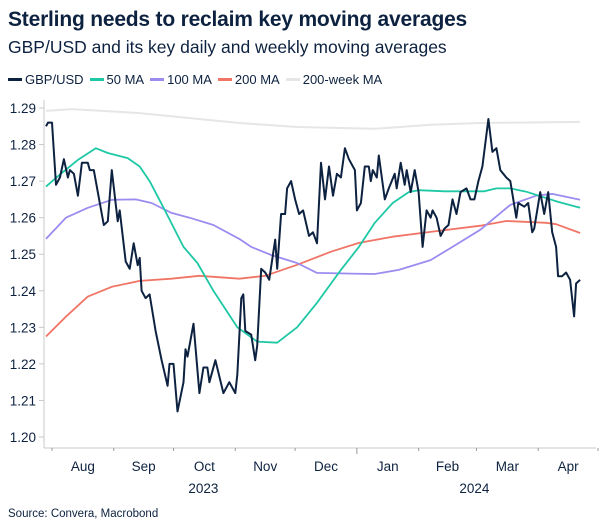 The height and width of the screenshot is (529, 604). I want to click on legend-label: 50 MA, so click(125, 79).